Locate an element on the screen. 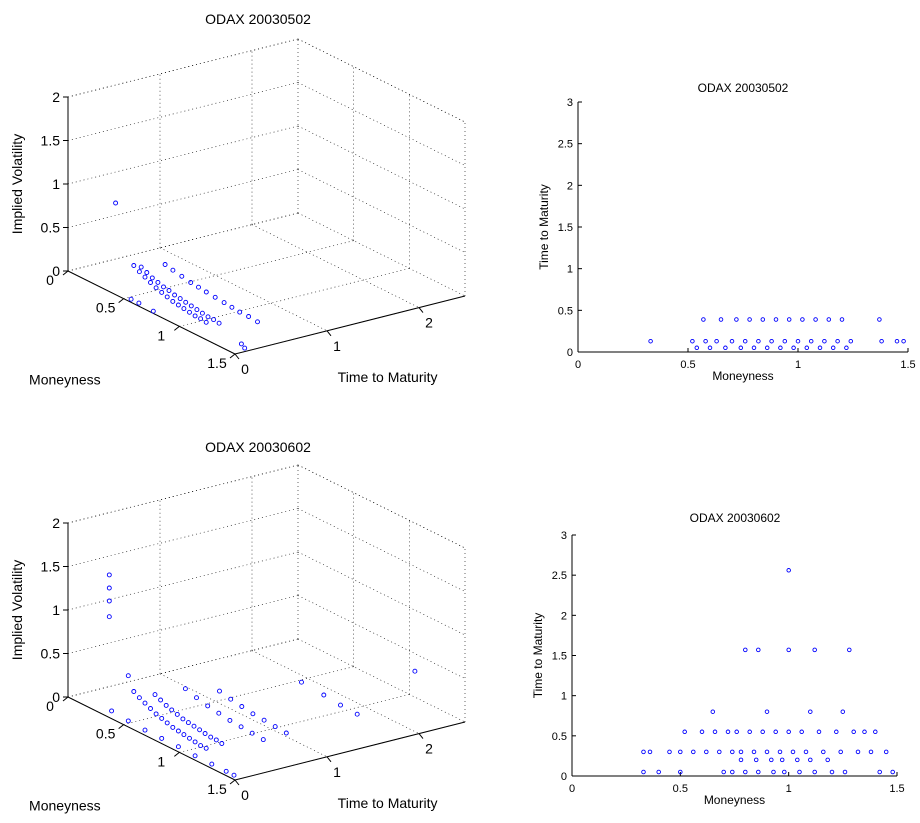 The height and width of the screenshot is (823, 920). y-tick-label: 1 is located at coordinates (564, 697).